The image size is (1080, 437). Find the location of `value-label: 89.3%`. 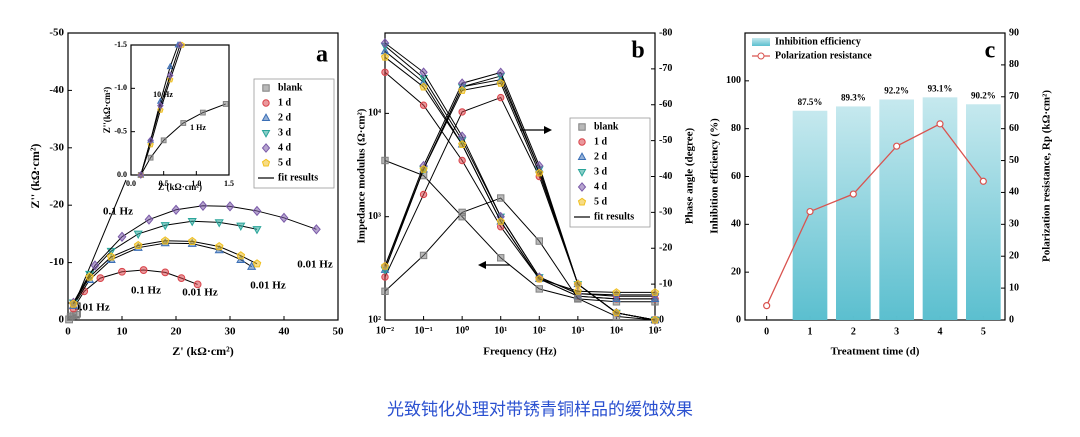

value-label: 89.3% is located at coordinates (853, 97).